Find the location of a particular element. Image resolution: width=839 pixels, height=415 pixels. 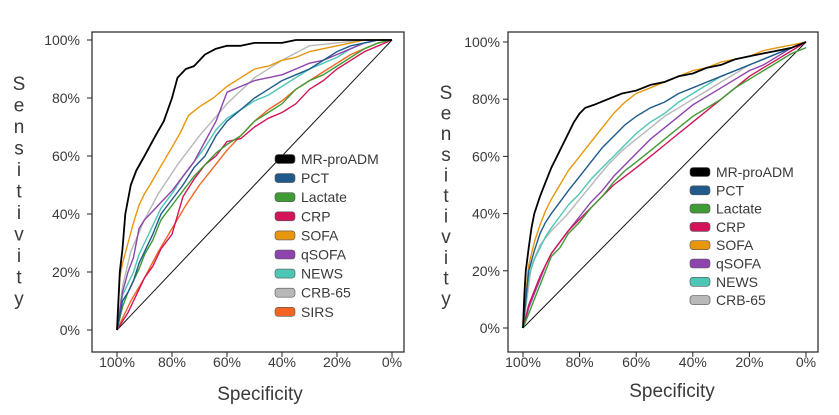

legend-label: SIRS is located at coordinates (317, 312).